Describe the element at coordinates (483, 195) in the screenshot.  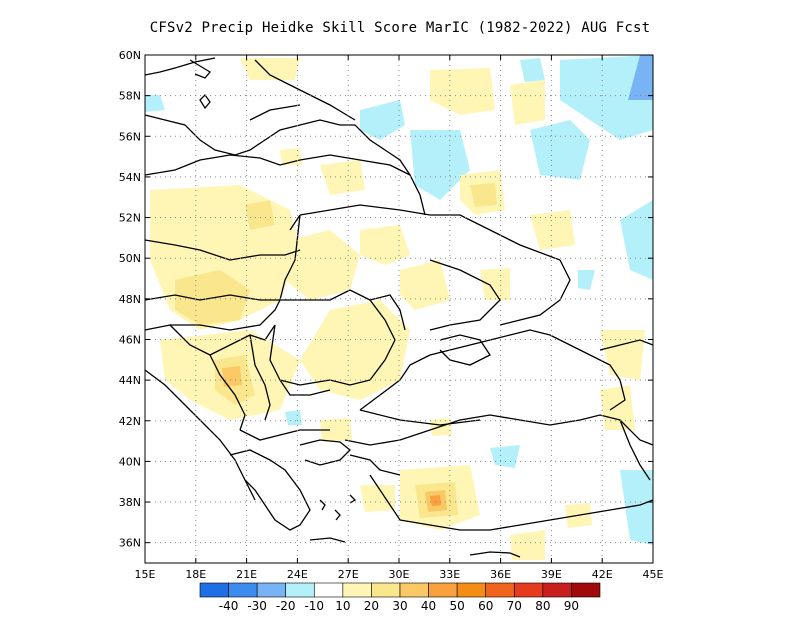
I see `yellow-region` at that location.